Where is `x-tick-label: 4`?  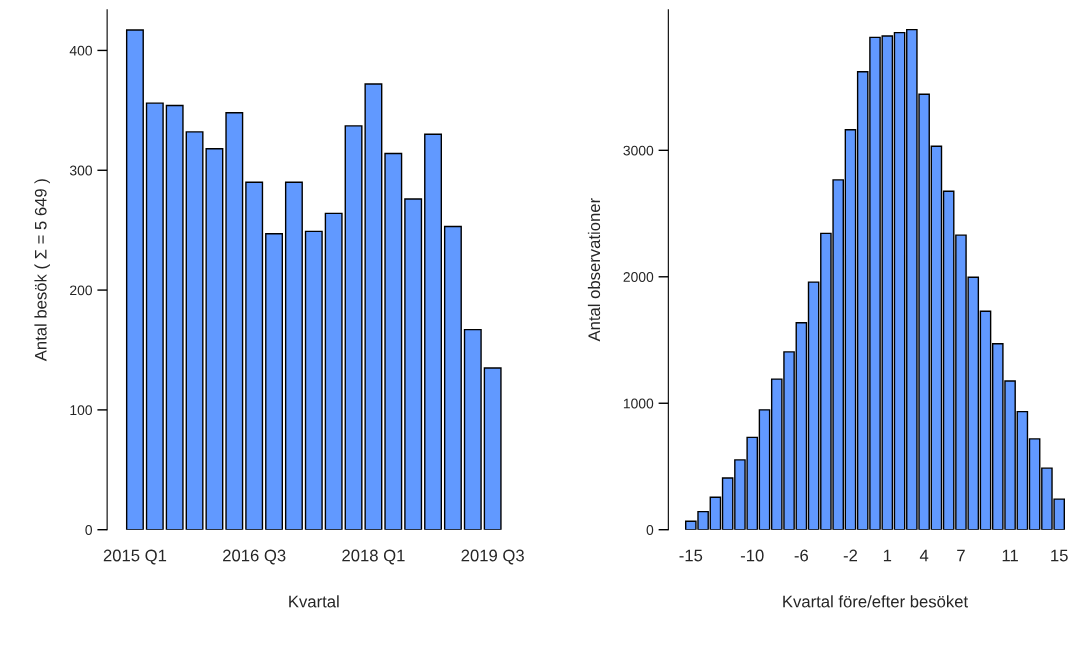 x-tick-label: 4 is located at coordinates (924, 555).